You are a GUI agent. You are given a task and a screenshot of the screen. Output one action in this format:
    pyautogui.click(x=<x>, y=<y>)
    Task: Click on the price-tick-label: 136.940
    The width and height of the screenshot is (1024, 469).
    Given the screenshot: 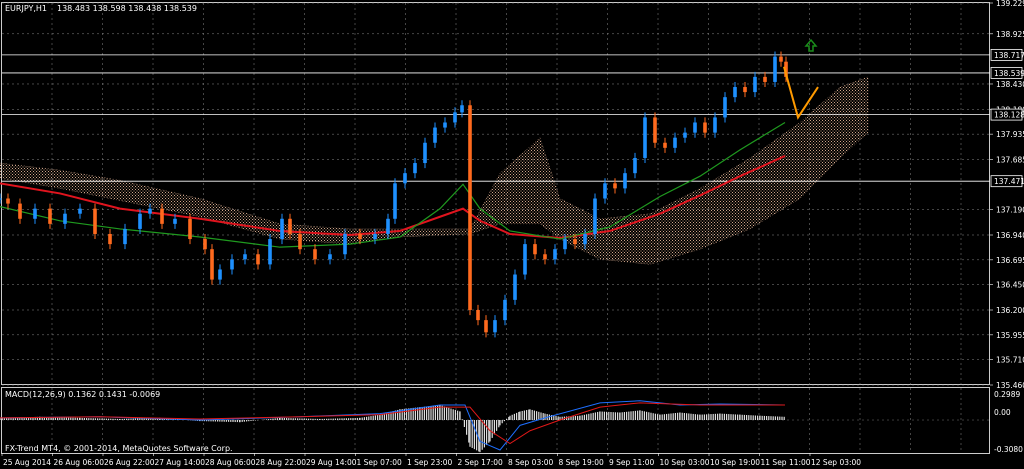 What is the action you would take?
    pyautogui.click(x=1010, y=235)
    